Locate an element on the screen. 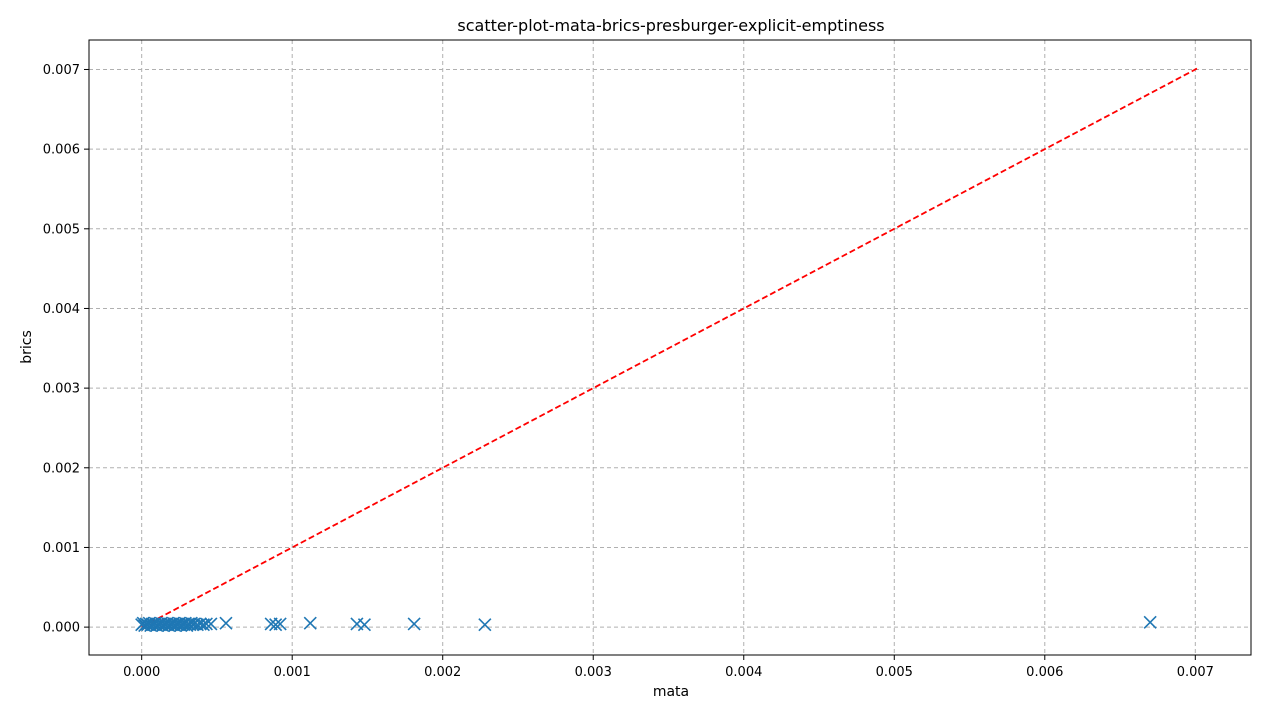 This screenshot has height=719, width=1271. x-tick-label: 0.000 is located at coordinates (141, 672).